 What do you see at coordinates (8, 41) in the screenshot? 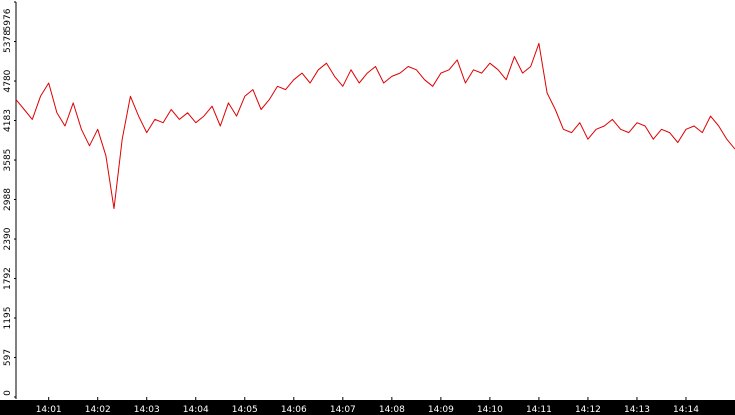
I see `y-tick-label: 5378` at bounding box center [8, 41].